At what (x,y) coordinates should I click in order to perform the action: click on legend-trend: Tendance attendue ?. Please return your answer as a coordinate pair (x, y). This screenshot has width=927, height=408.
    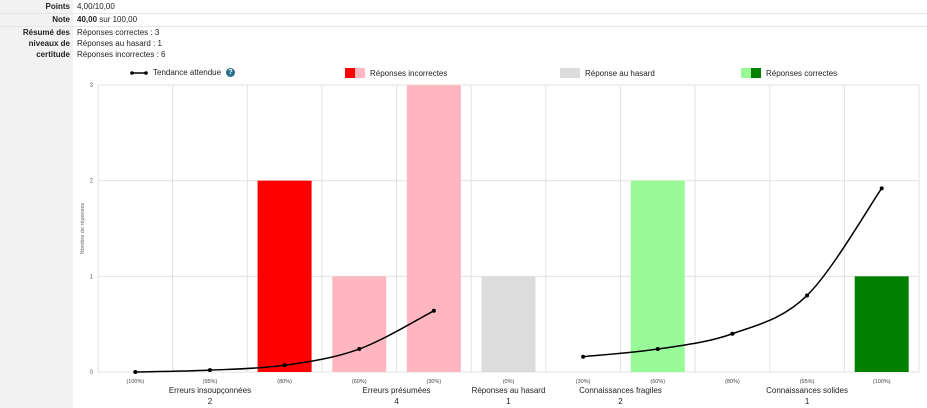
    Looking at the image, I should click on (183, 72).